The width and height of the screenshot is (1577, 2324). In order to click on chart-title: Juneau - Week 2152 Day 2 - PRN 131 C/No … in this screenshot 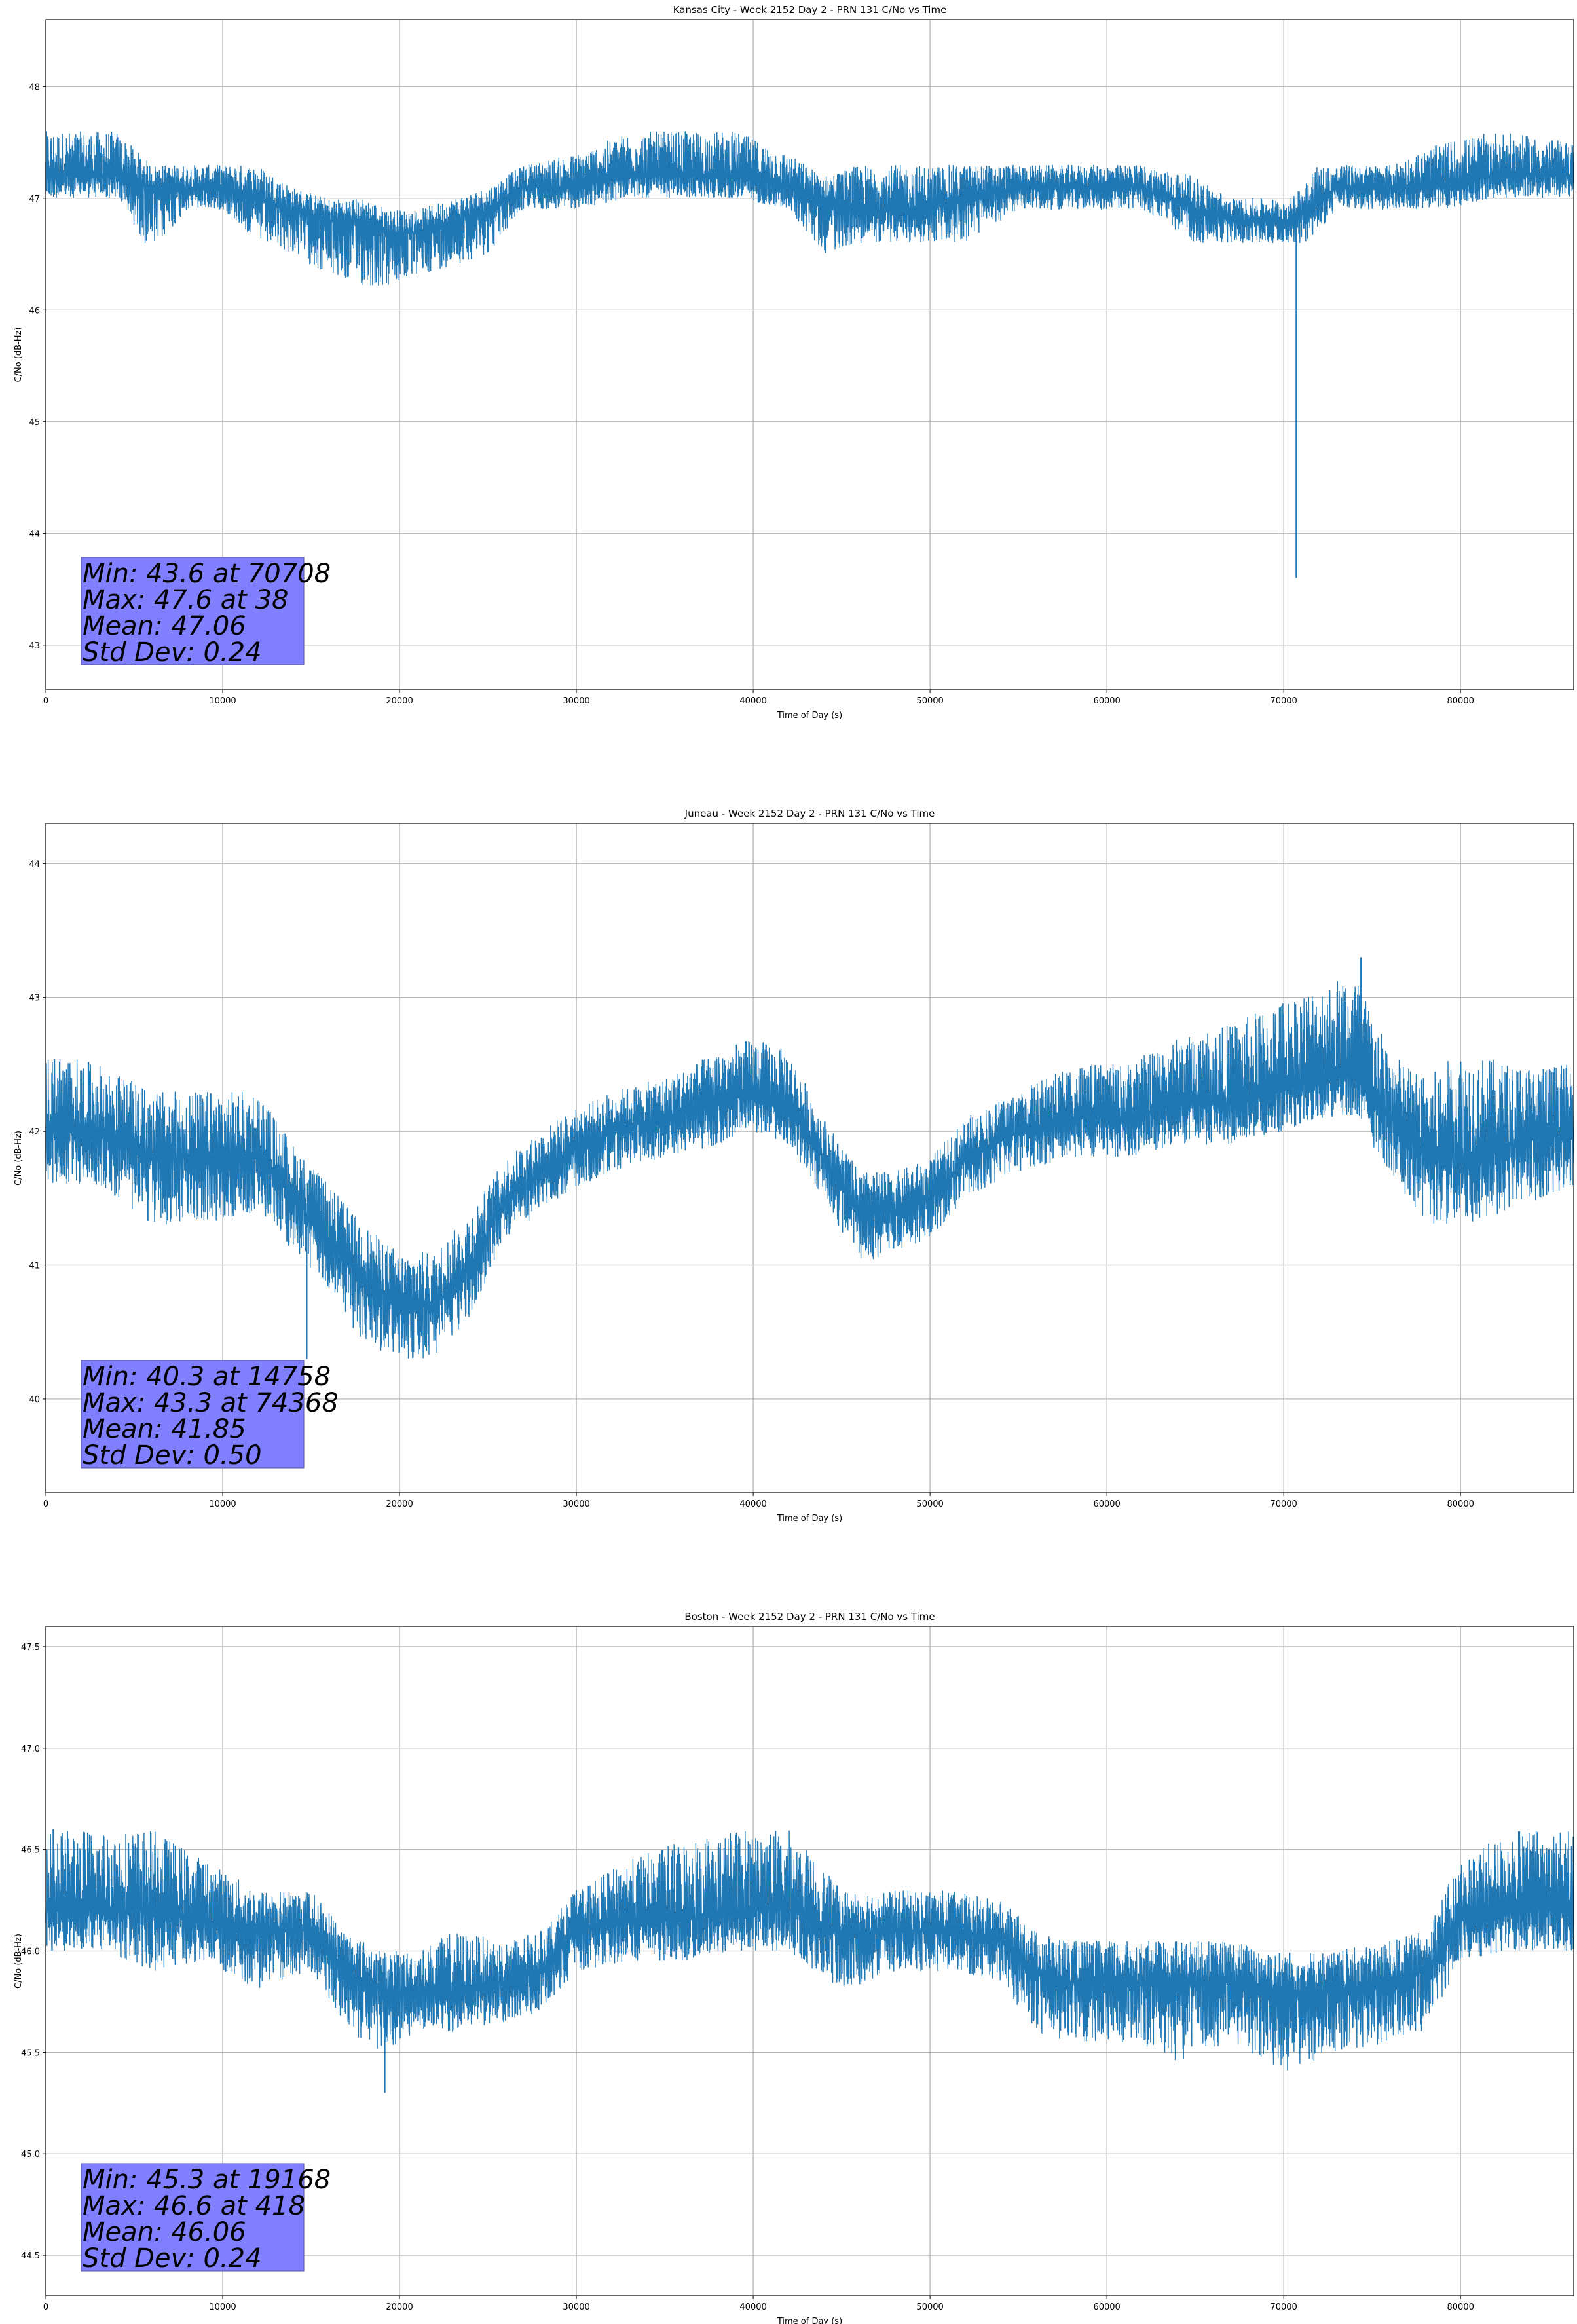, I will do `click(809, 813)`.